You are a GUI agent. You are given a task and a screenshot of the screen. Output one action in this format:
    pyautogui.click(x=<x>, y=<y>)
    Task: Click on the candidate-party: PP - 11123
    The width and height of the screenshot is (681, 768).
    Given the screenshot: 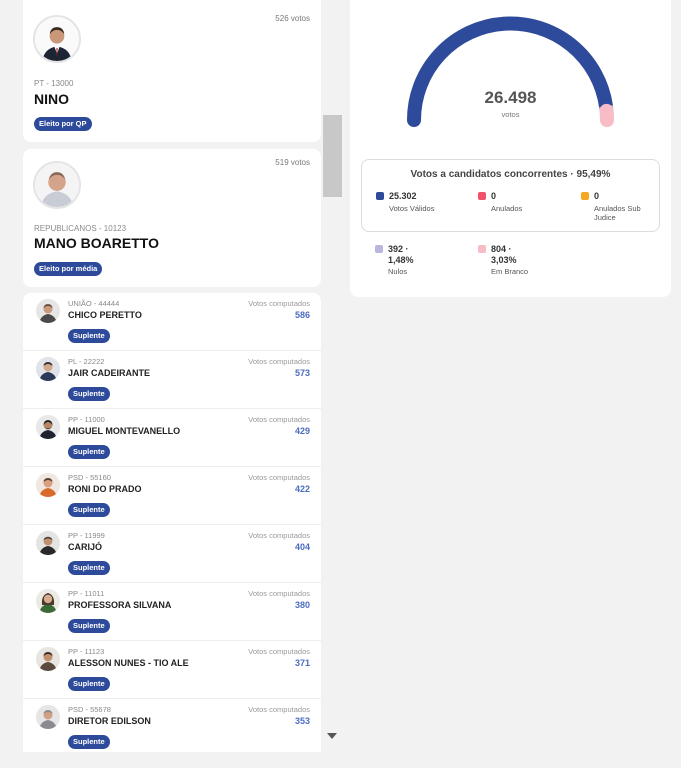 What is the action you would take?
    pyautogui.click(x=86, y=651)
    